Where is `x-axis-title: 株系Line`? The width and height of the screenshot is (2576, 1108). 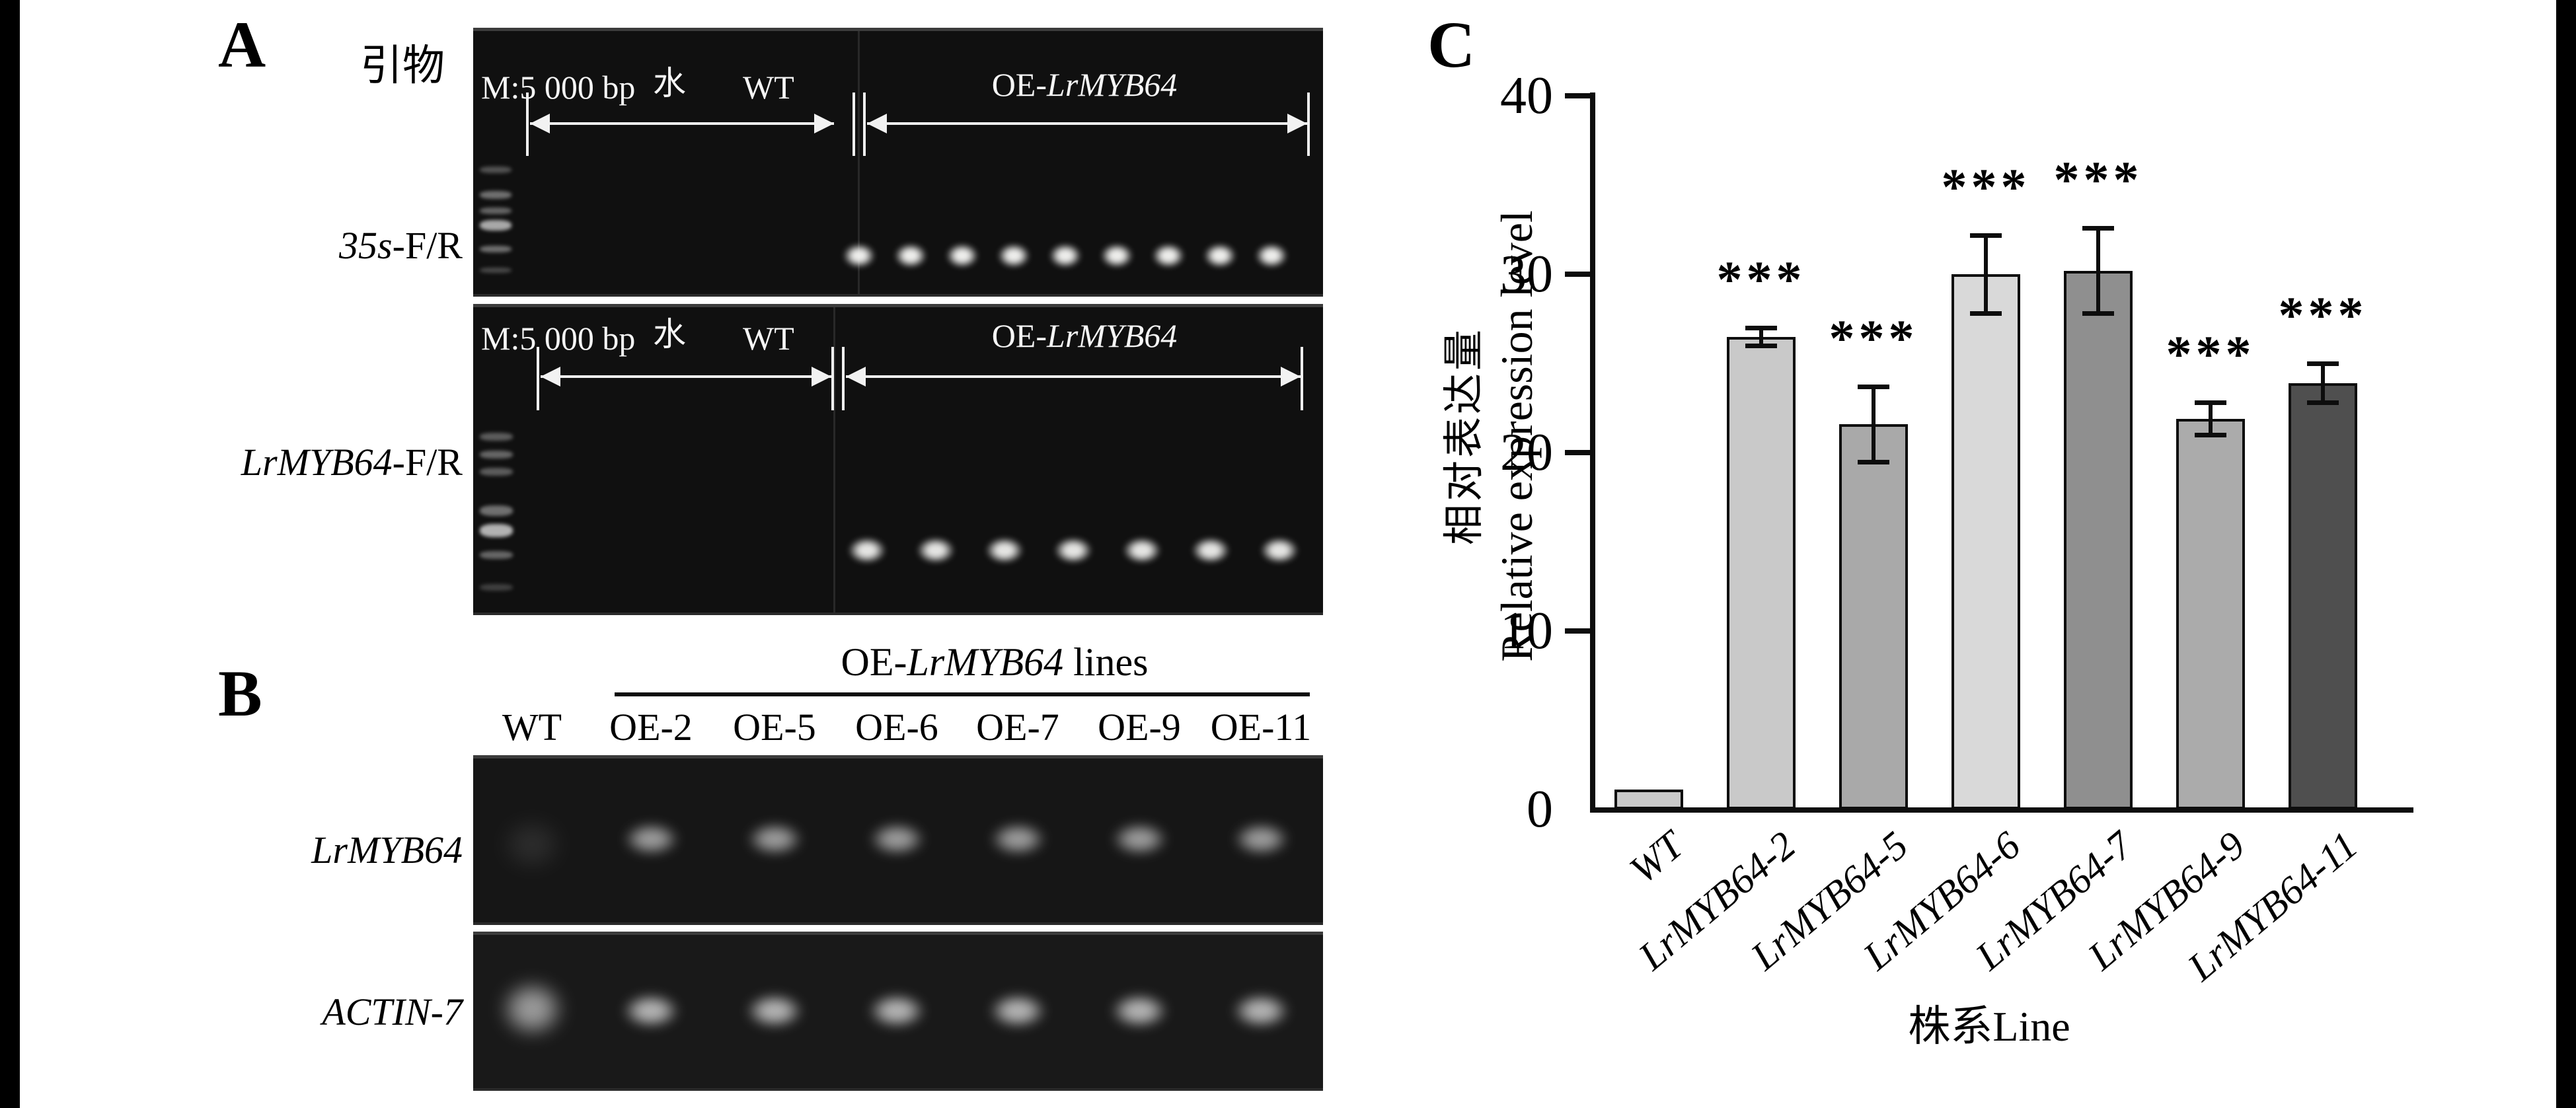 x-axis-title: 株系Line is located at coordinates (1989, 1026).